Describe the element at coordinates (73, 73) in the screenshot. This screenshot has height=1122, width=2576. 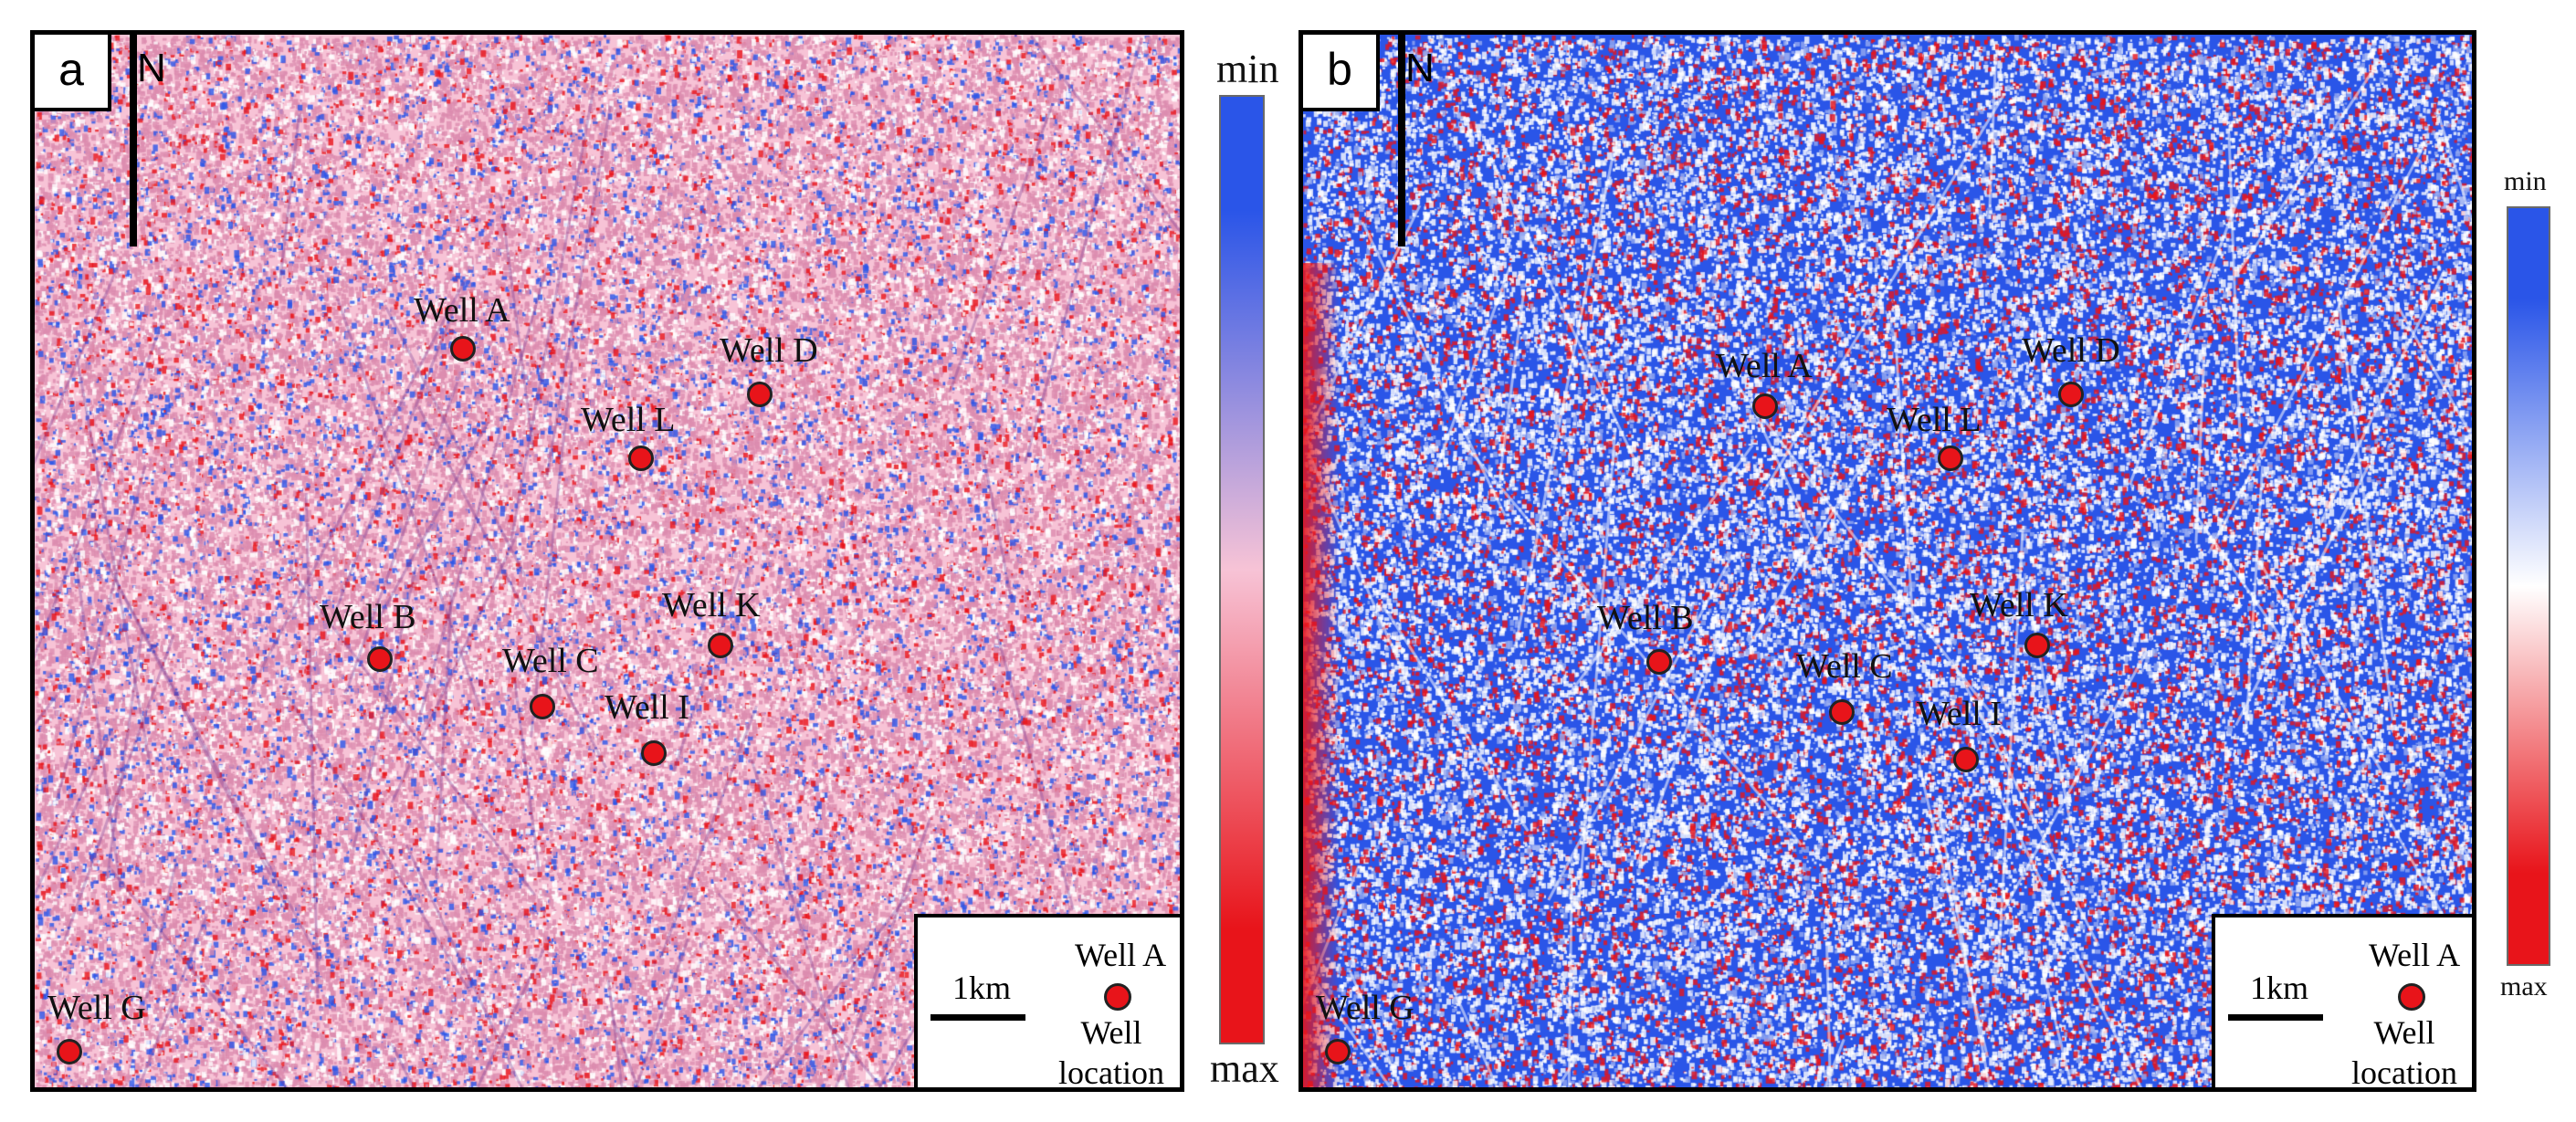
I see `panel-label-a: a` at that location.